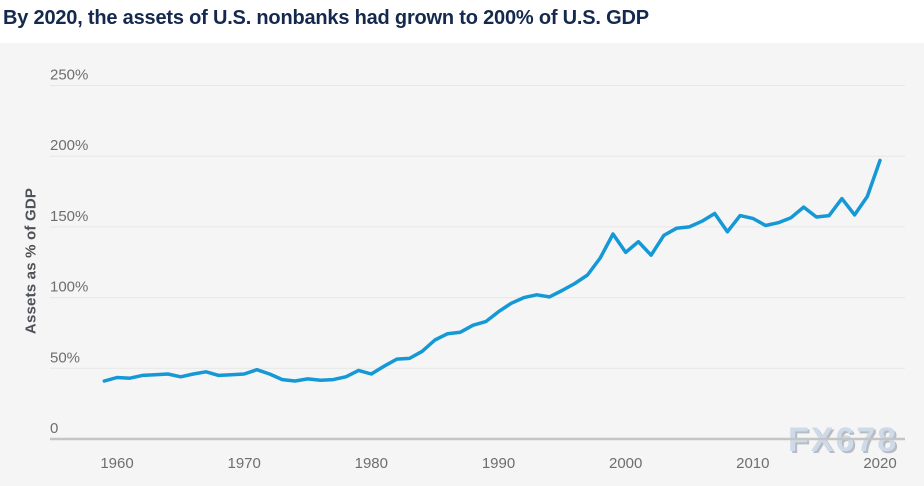  What do you see at coordinates (752, 463) in the screenshot?
I see `x-axis-tick-label: 2010` at bounding box center [752, 463].